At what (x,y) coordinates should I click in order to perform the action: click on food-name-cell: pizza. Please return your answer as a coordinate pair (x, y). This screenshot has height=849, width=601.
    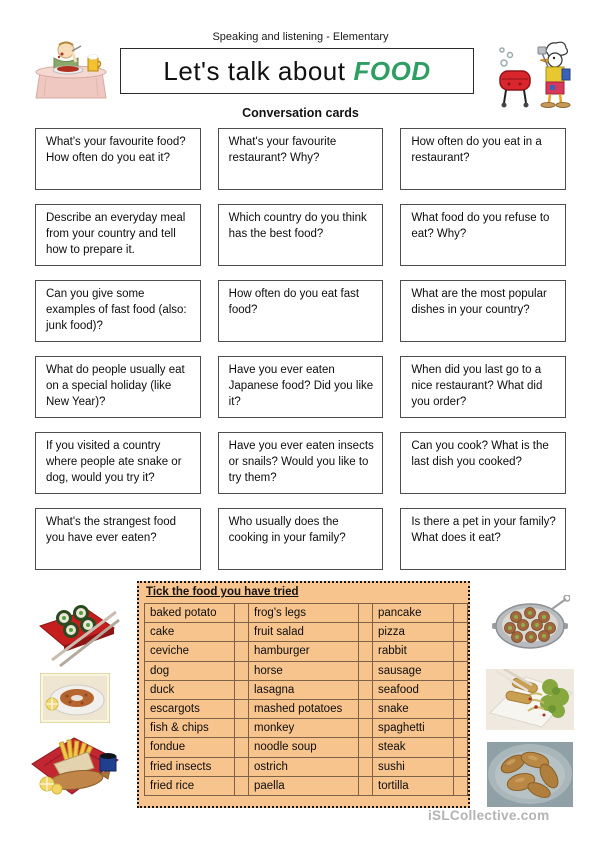
    Looking at the image, I should click on (413, 632).